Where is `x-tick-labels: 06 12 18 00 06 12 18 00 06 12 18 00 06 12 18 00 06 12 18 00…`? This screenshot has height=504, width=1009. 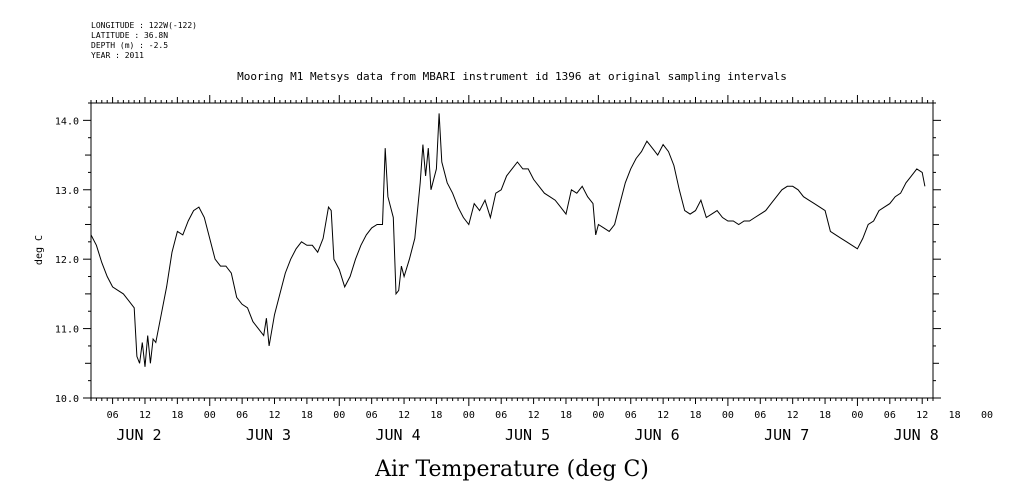
x-tick-labels: 06 12 18 00 06 12 18 00 06 12 18 00 06 12 18 00 06 12 18 00… is located at coordinates (550, 415).